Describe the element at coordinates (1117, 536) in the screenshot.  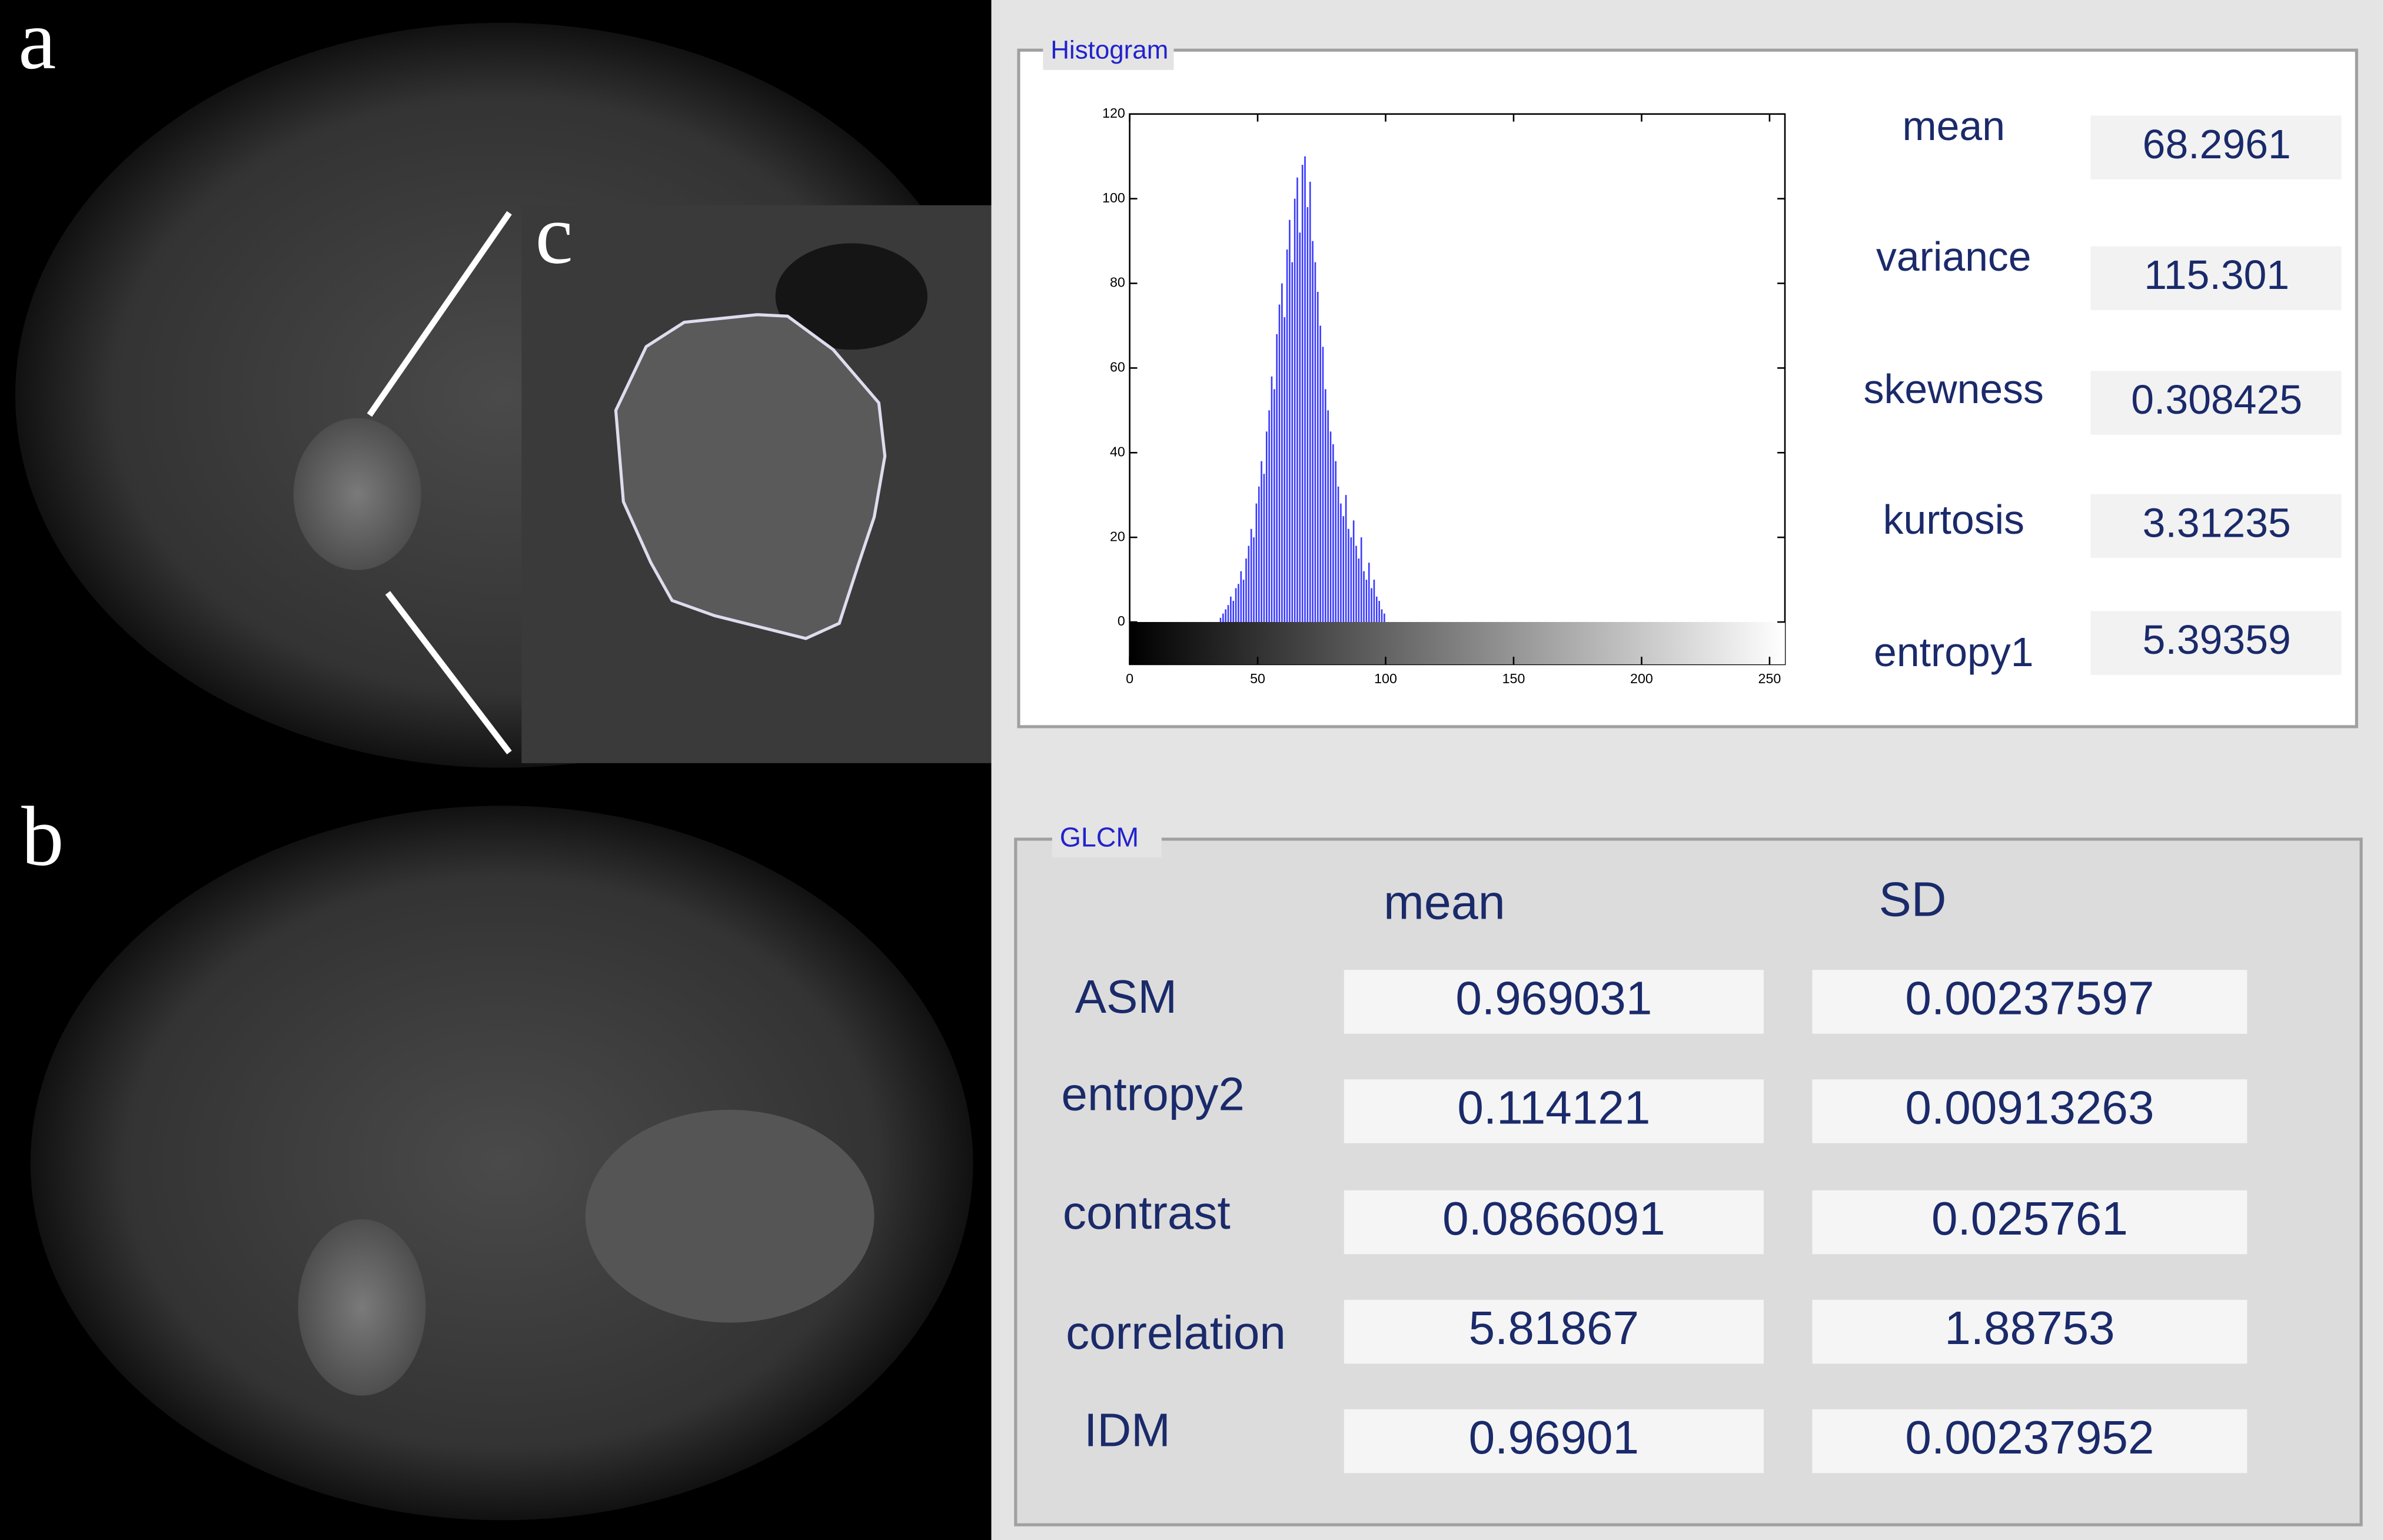
I see `y-tick-label: 20` at that location.